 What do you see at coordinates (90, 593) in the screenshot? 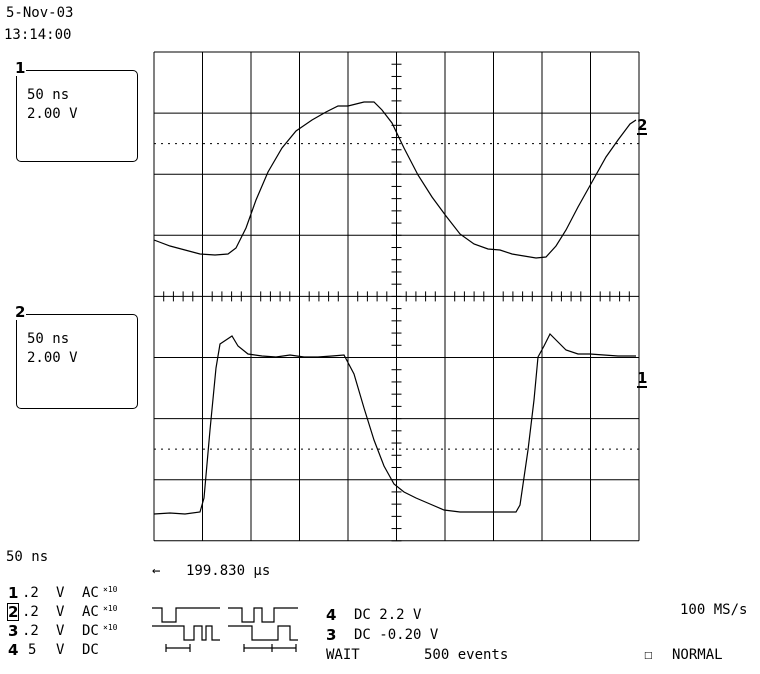
I see `channel-1-coupling: AC` at bounding box center [90, 593].